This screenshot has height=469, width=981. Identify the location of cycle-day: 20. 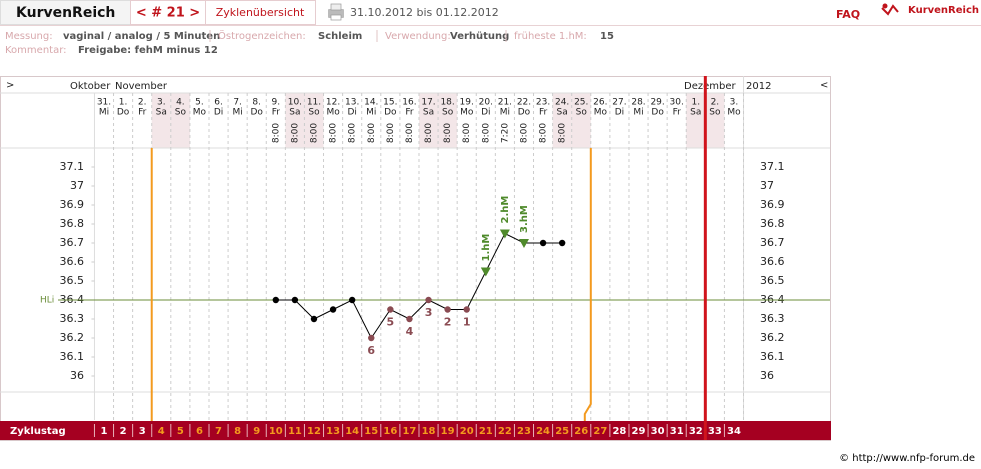
(467, 431).